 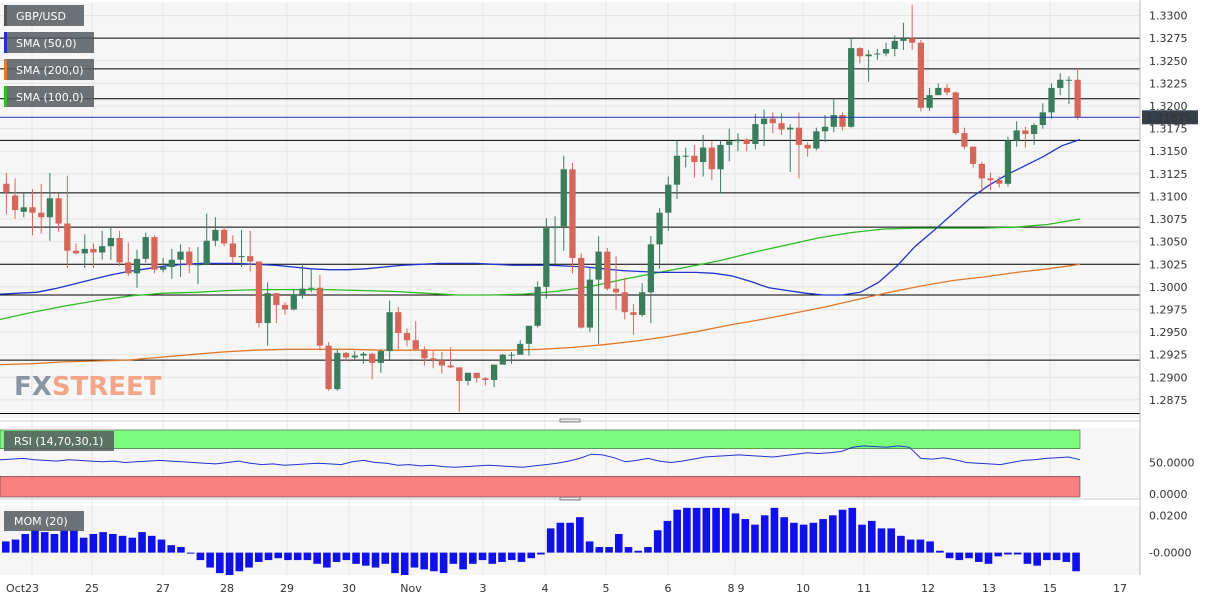 I want to click on y-tick-label: 1.3075, so click(x=1168, y=219).